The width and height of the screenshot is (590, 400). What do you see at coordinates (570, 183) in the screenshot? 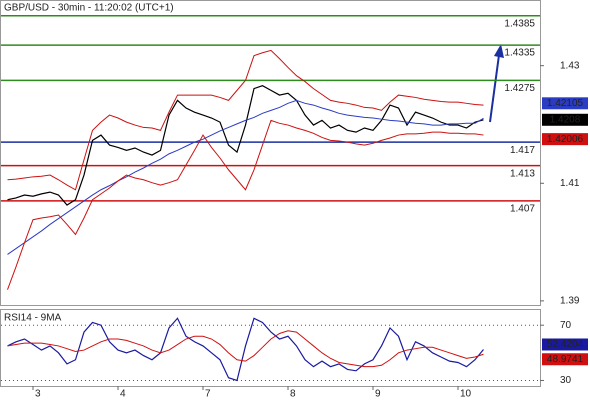
I see `y-tick-label: 1.41` at bounding box center [570, 183].